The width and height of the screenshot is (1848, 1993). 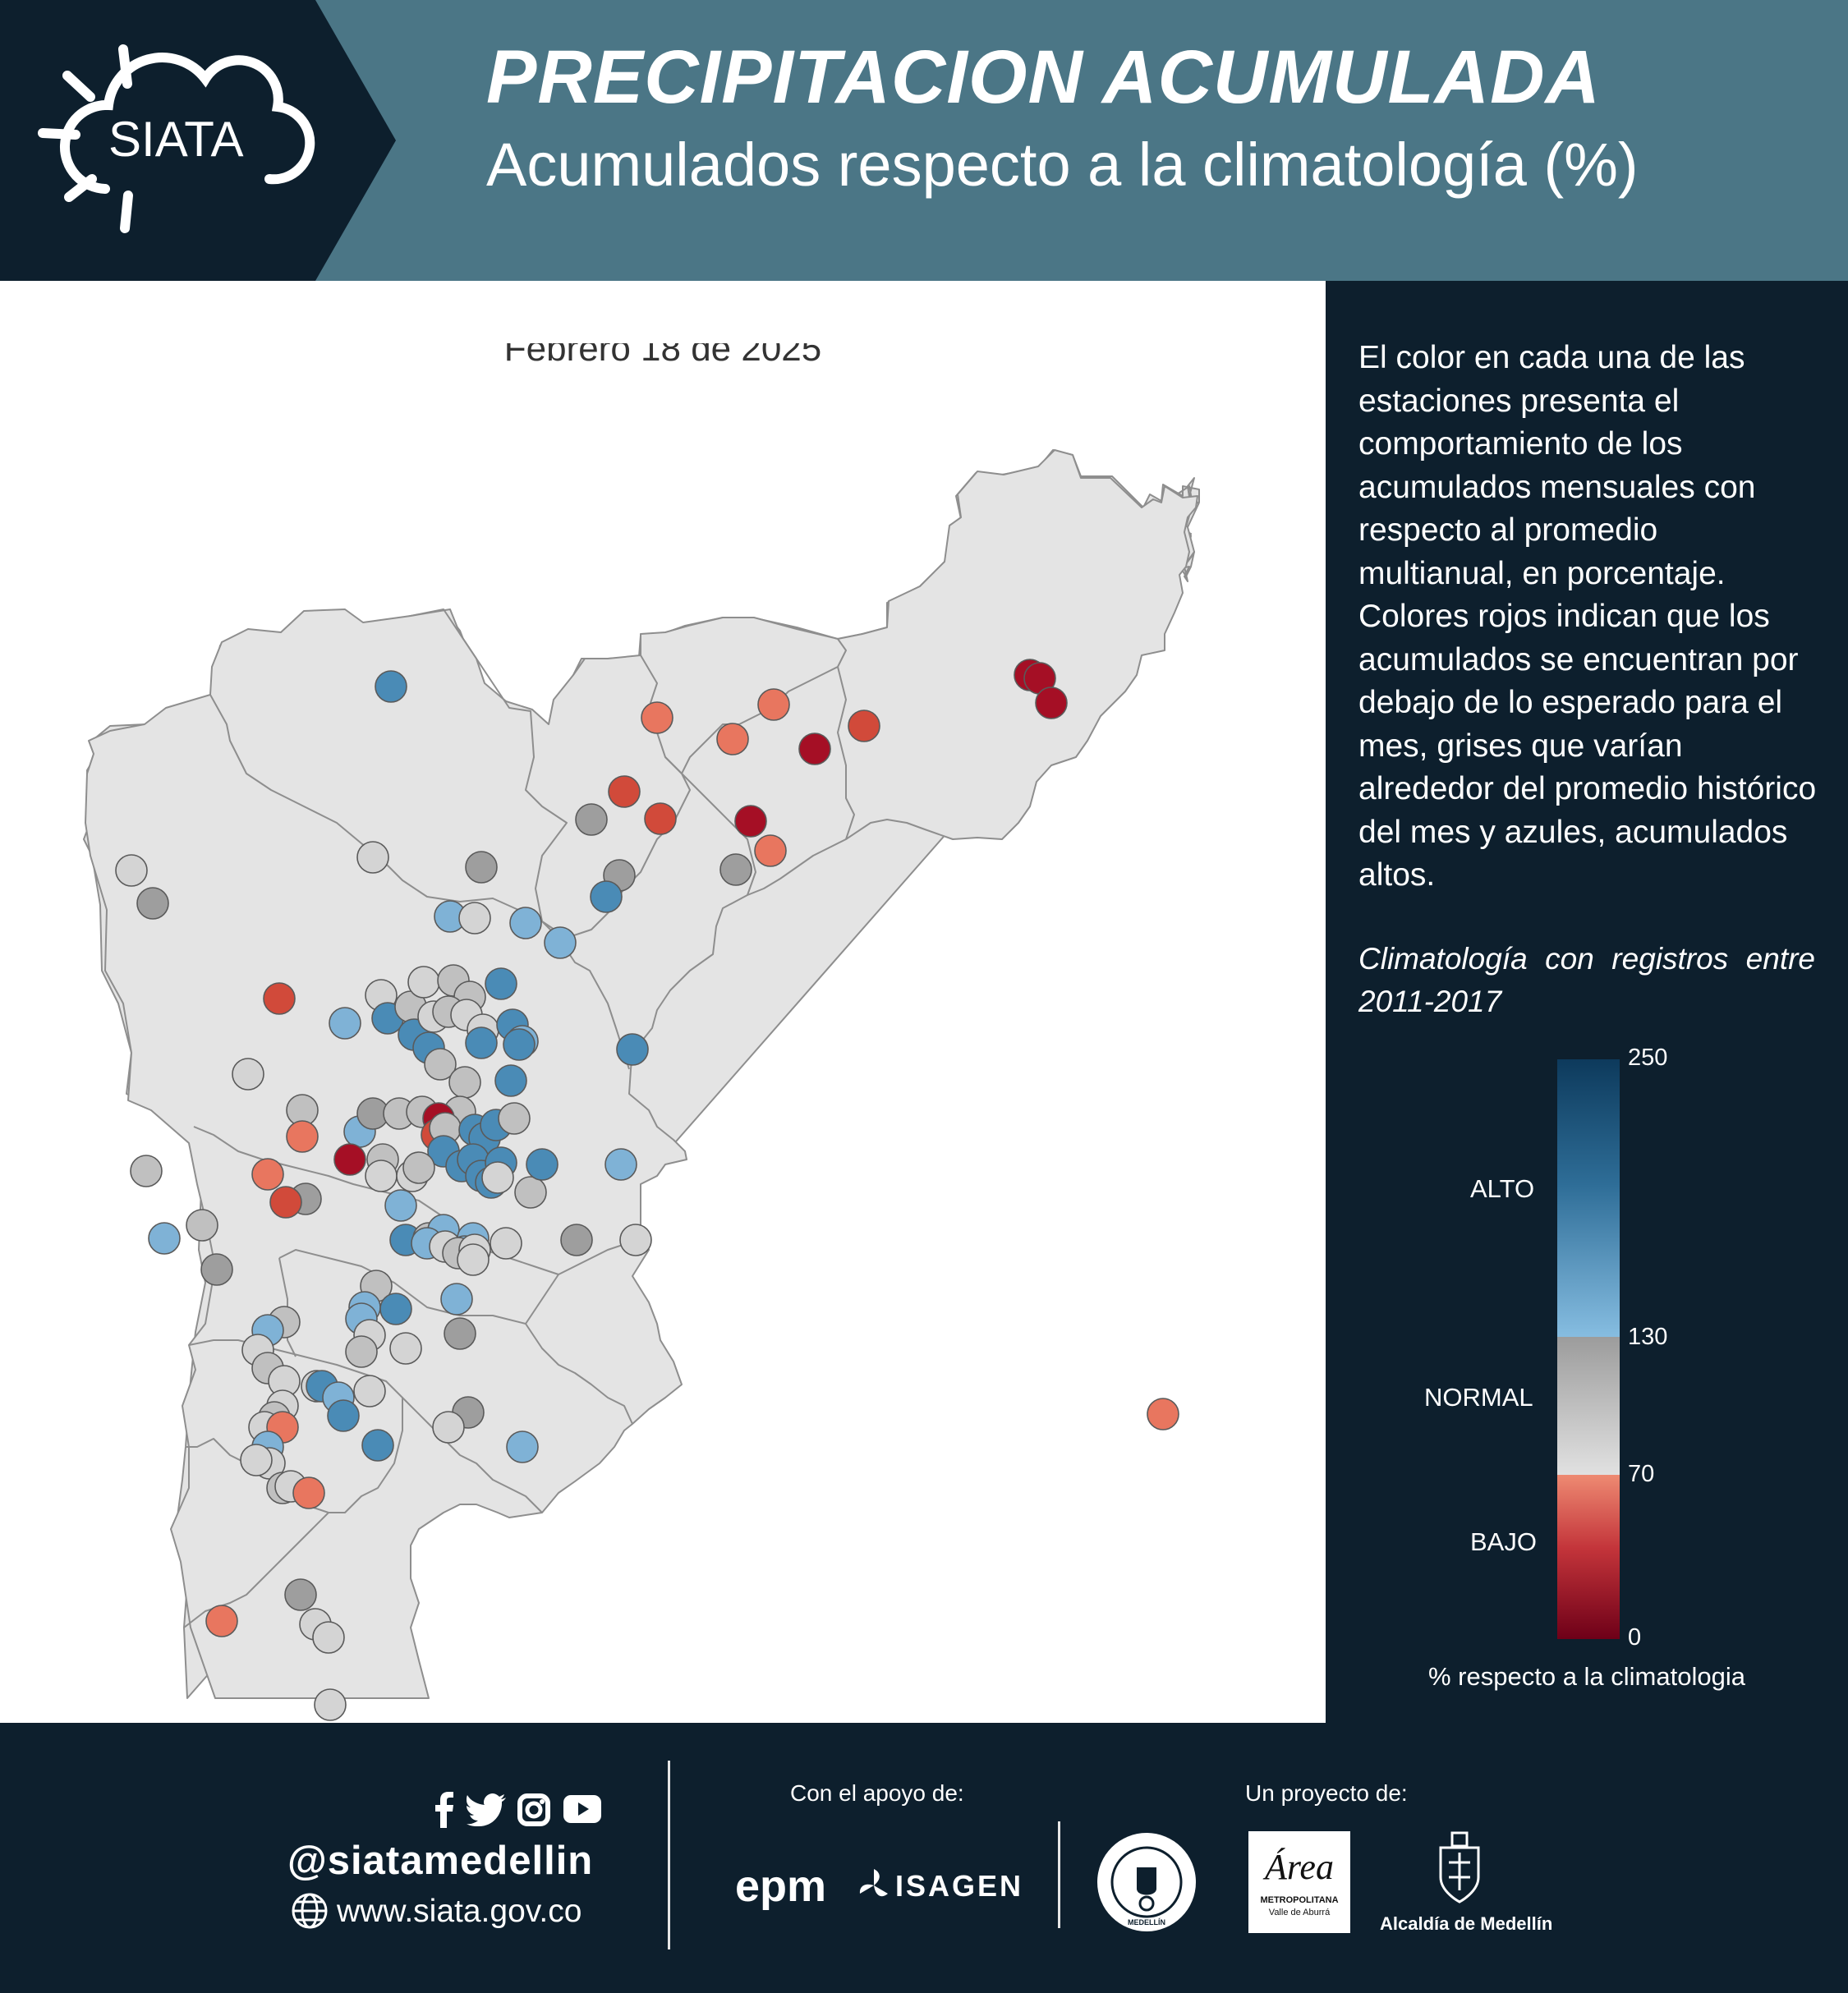 What do you see at coordinates (959, 1886) in the screenshot?
I see `isagen-logo: ISAGEN` at bounding box center [959, 1886].